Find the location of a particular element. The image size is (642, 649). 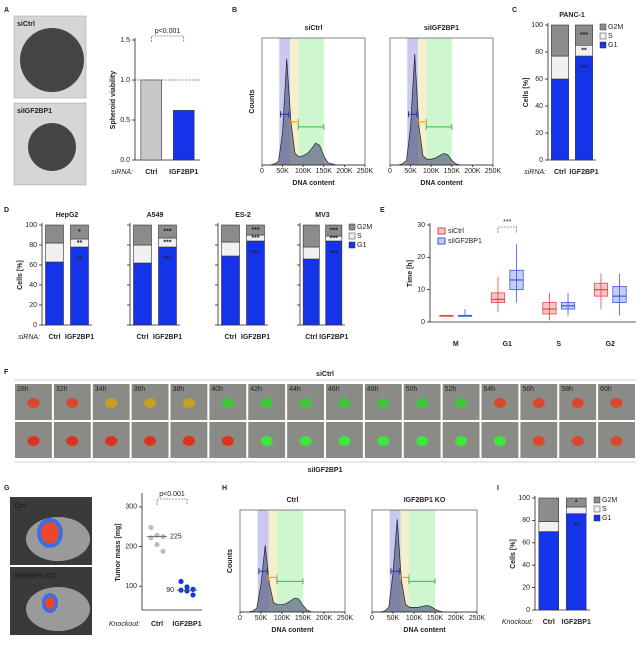

time-label: 58h is located at coordinates (567, 389).